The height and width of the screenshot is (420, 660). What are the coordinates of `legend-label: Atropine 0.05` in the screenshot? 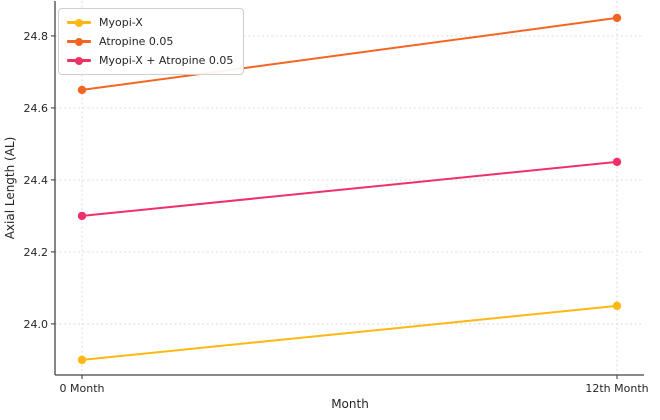 It's located at (136, 41).